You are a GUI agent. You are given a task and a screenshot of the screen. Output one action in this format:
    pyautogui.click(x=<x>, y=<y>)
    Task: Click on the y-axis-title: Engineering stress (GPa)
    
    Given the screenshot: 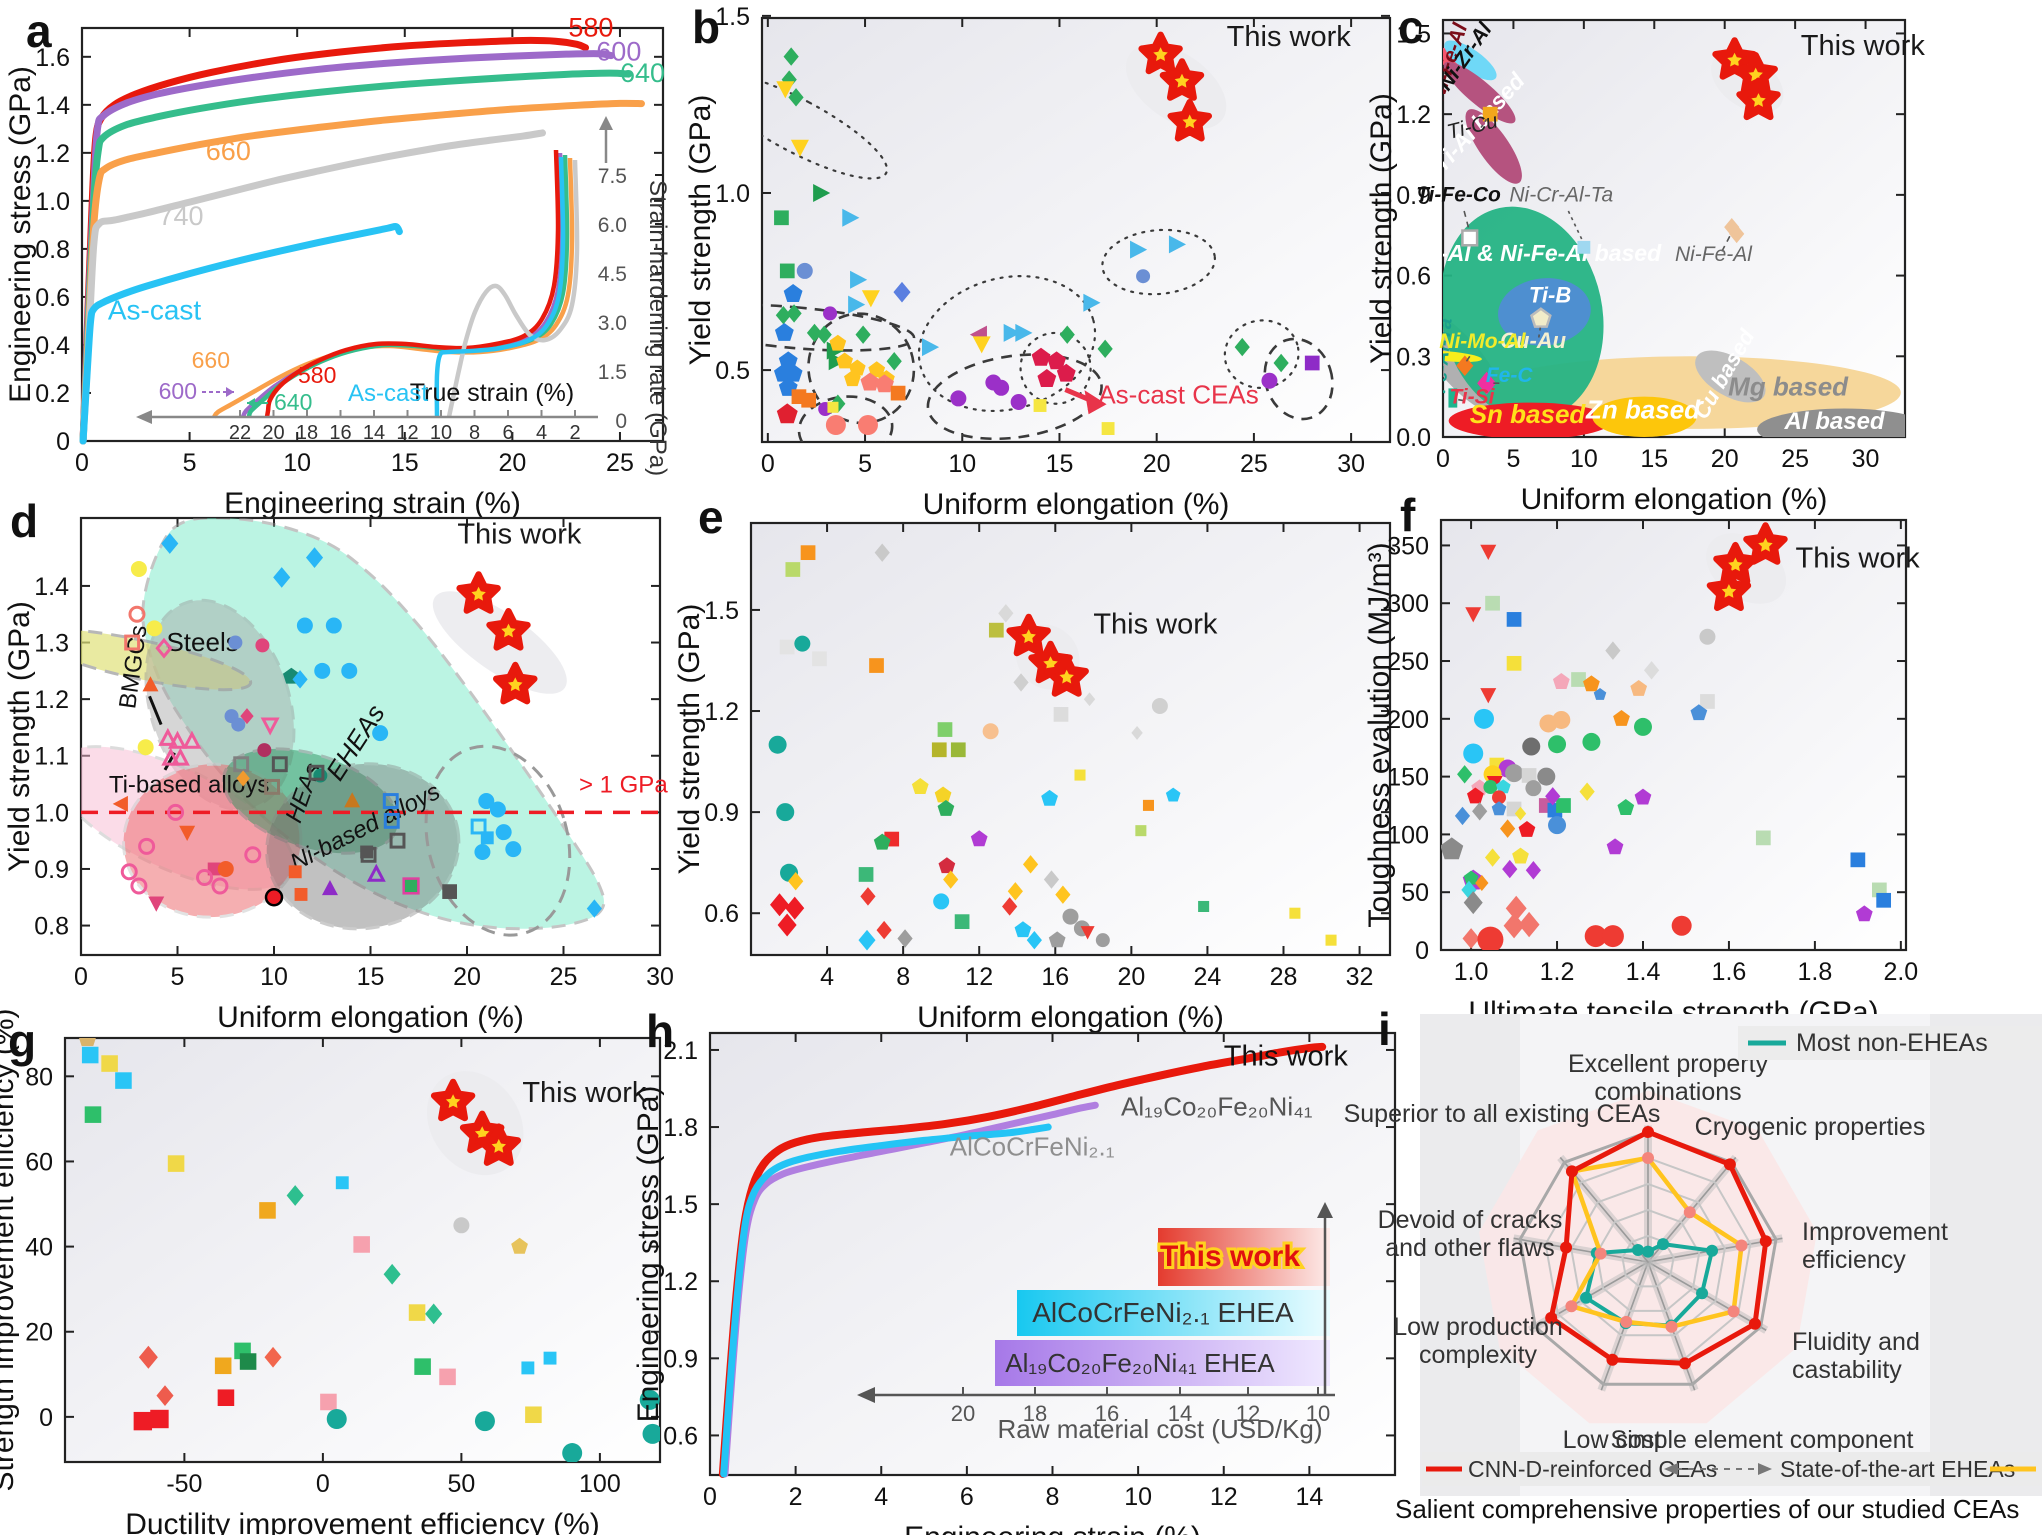 What is the action you would take?
    pyautogui.click(x=20, y=234)
    